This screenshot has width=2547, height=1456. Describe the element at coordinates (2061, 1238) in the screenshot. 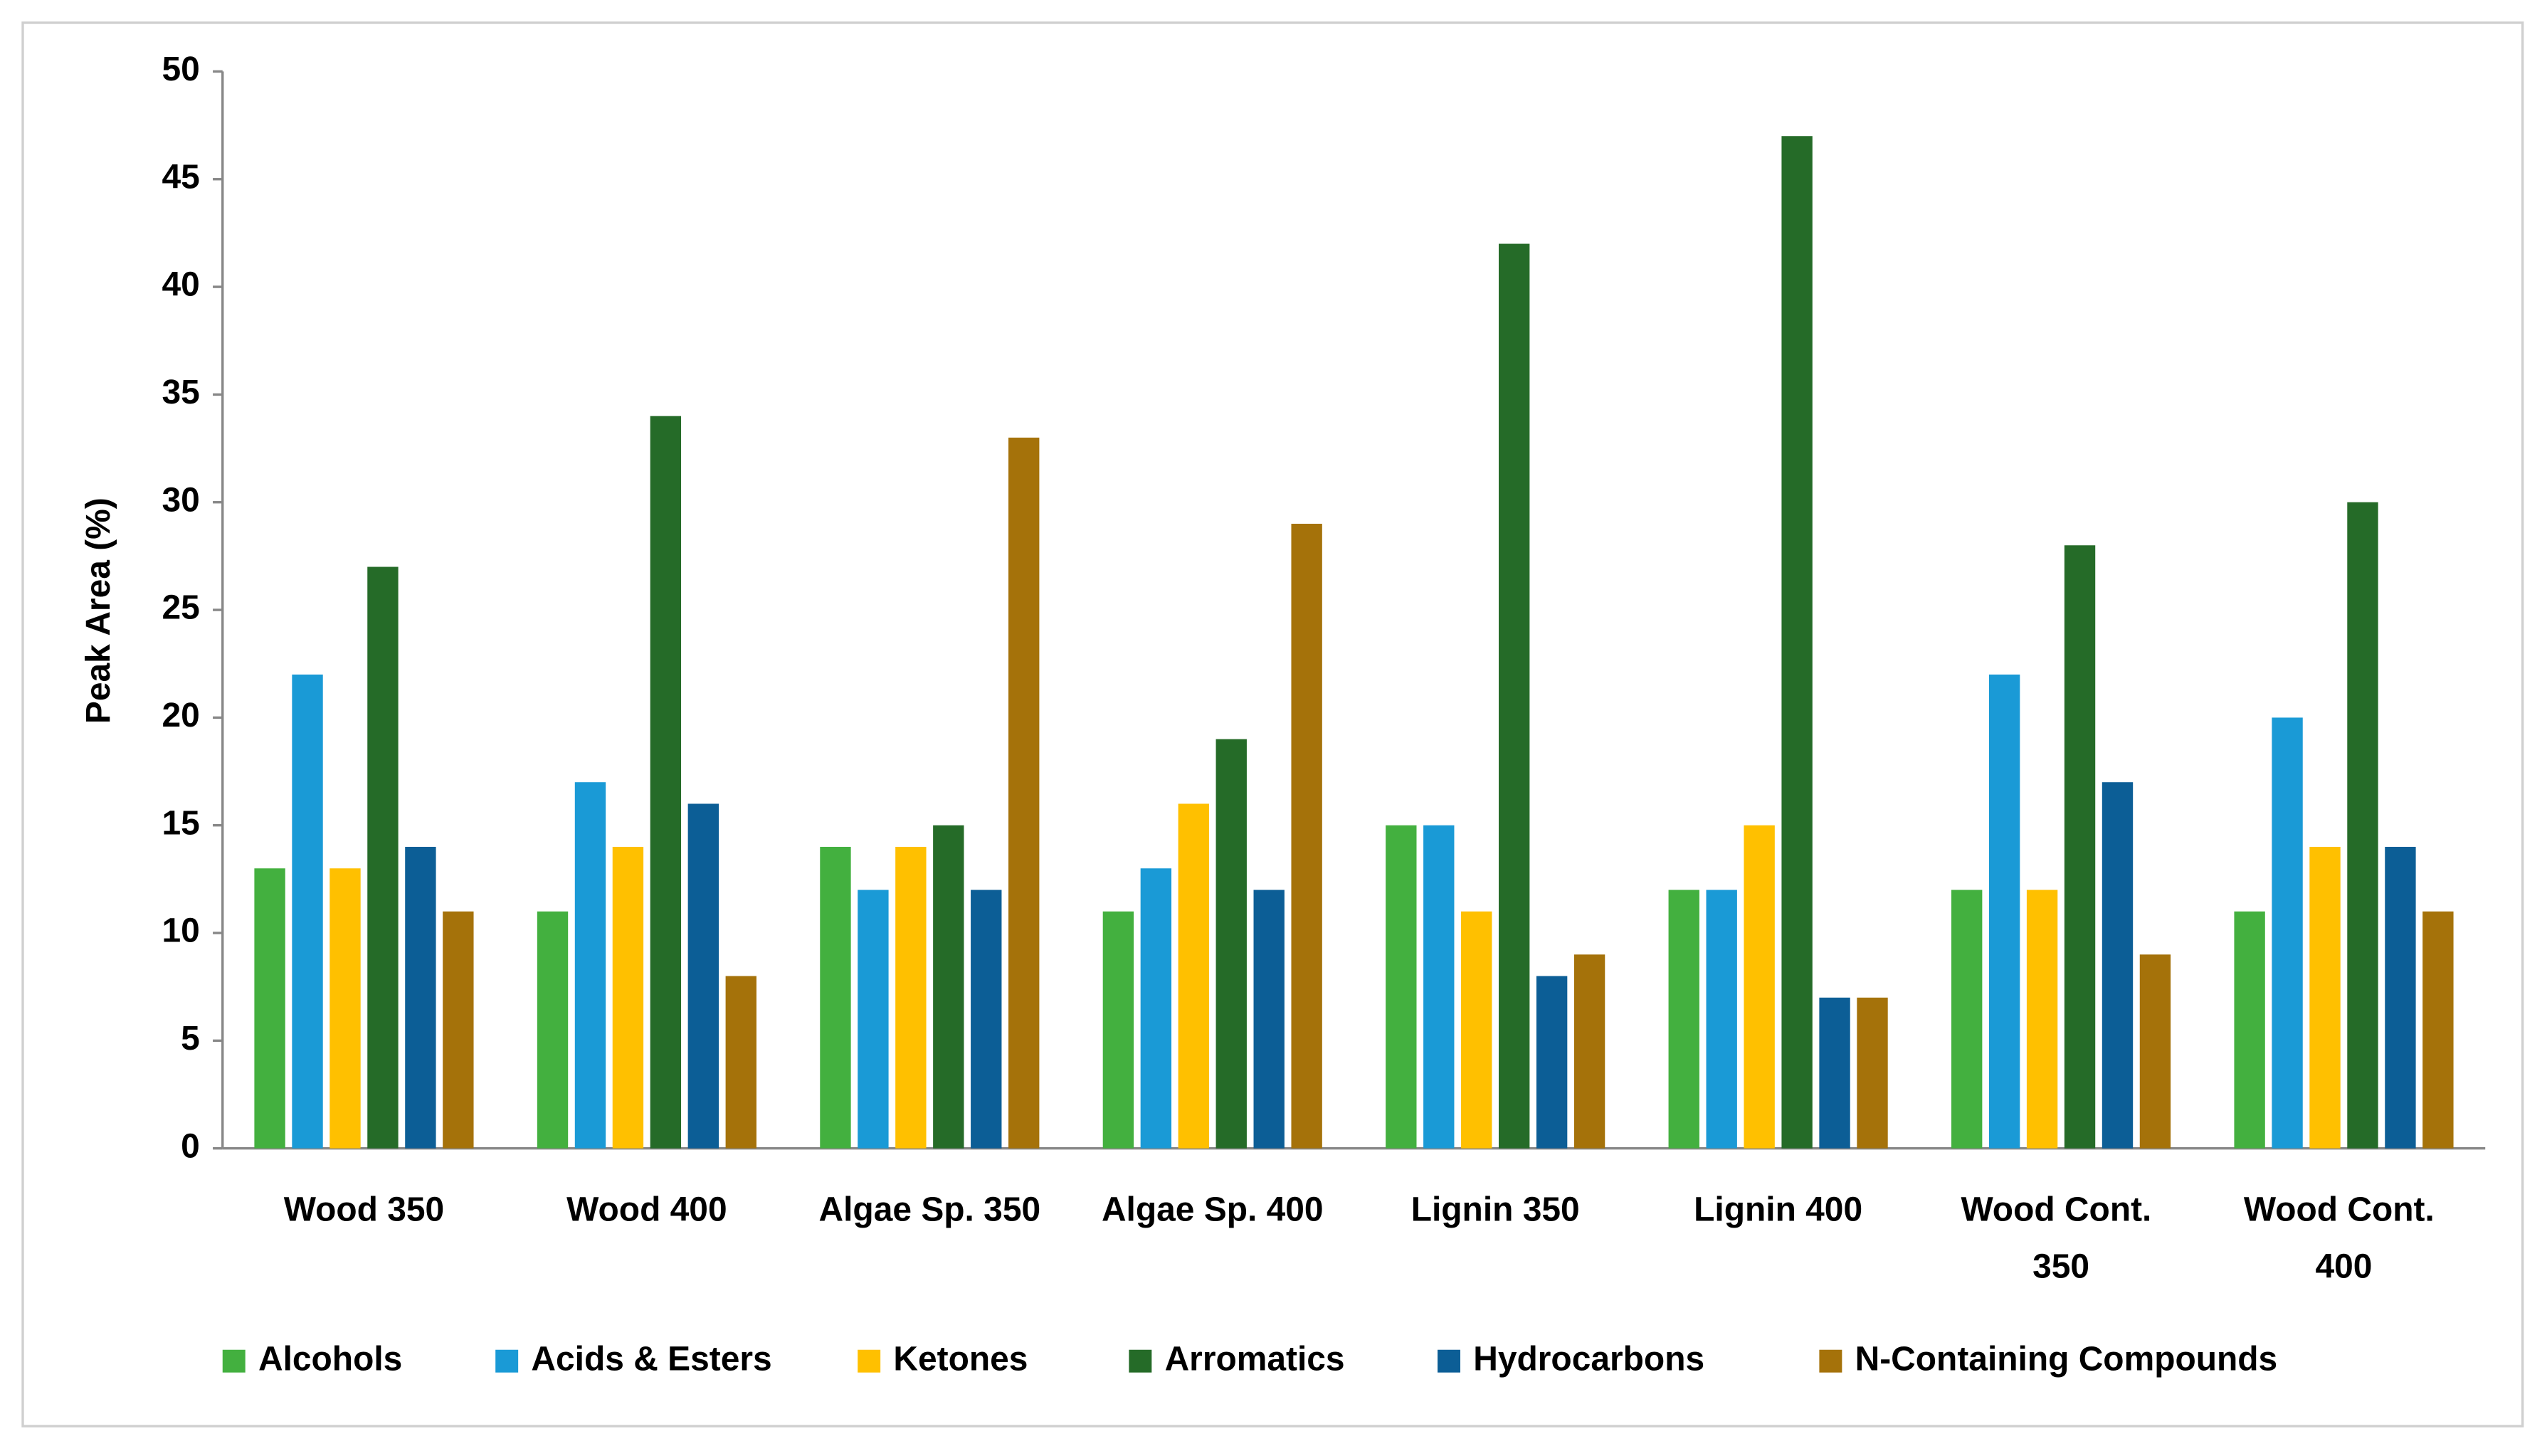

I see `x-tick-label: Wood Cont. 350` at that location.